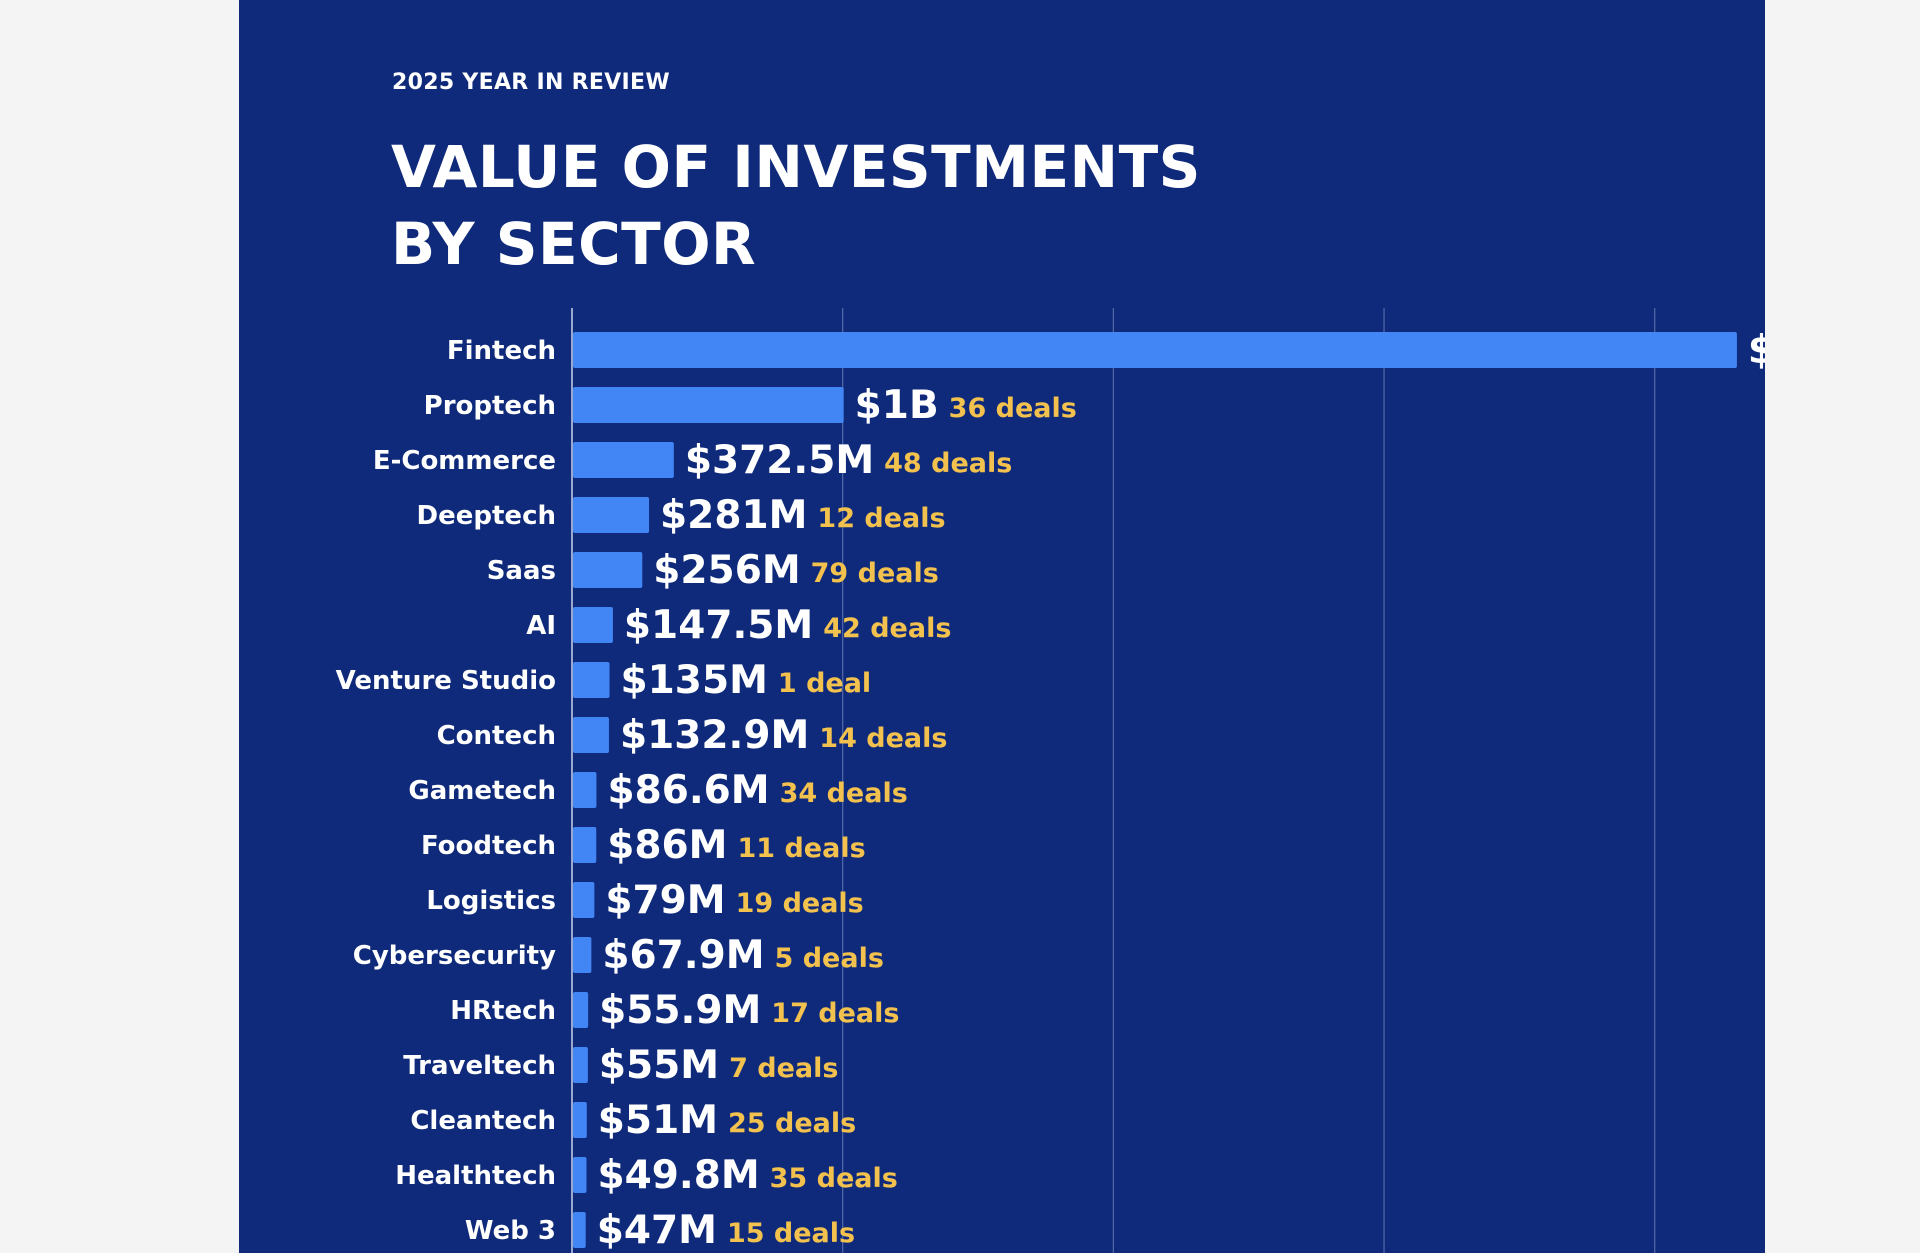  What do you see at coordinates (680, 1010) in the screenshot?
I see `value-label: $55.9M` at bounding box center [680, 1010].